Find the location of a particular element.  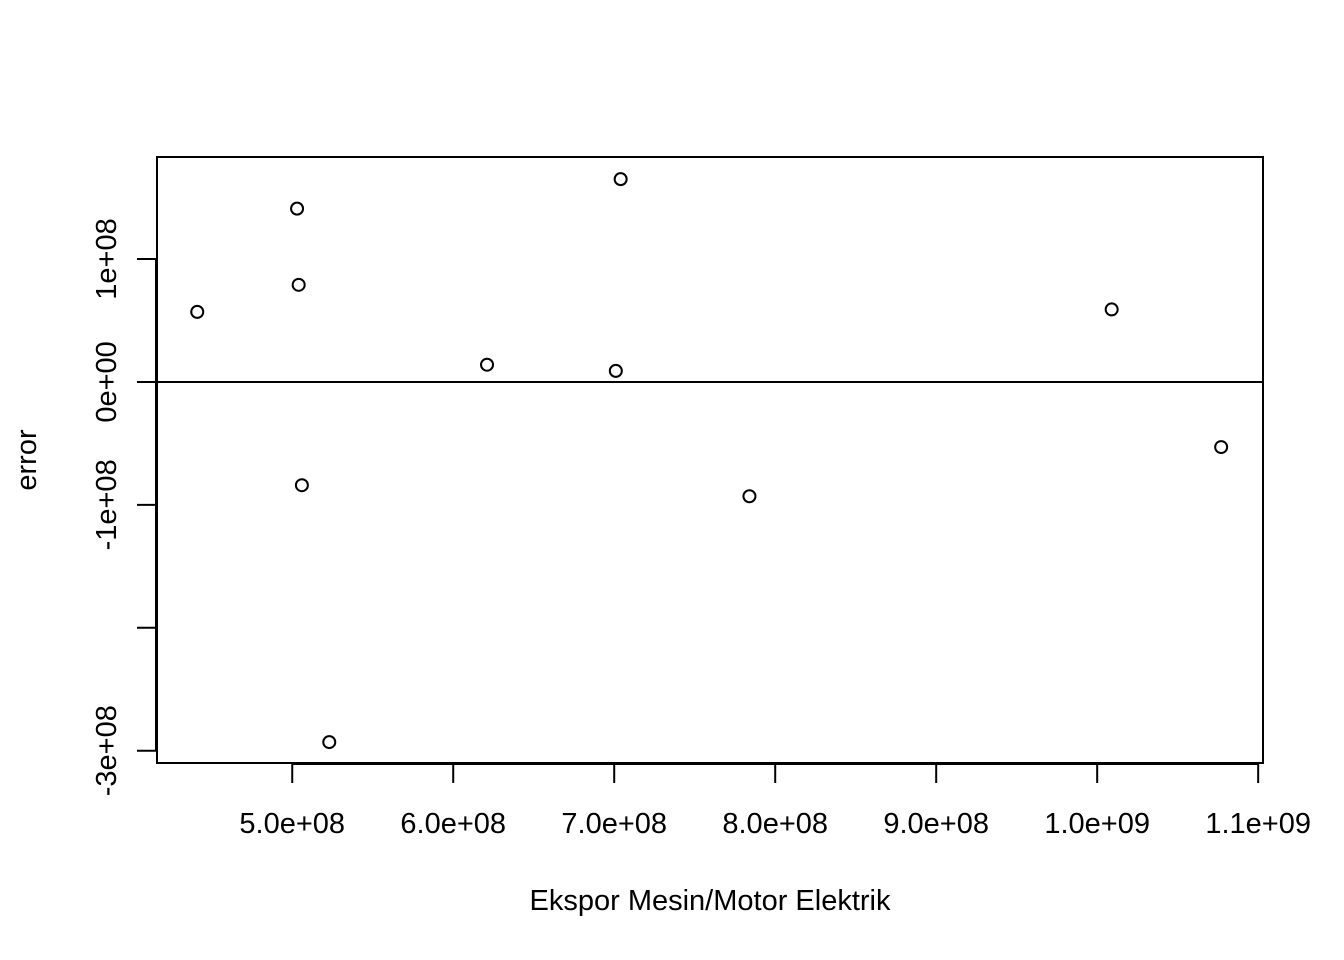

x-tick-label: 8.0e+08 is located at coordinates (775, 824).